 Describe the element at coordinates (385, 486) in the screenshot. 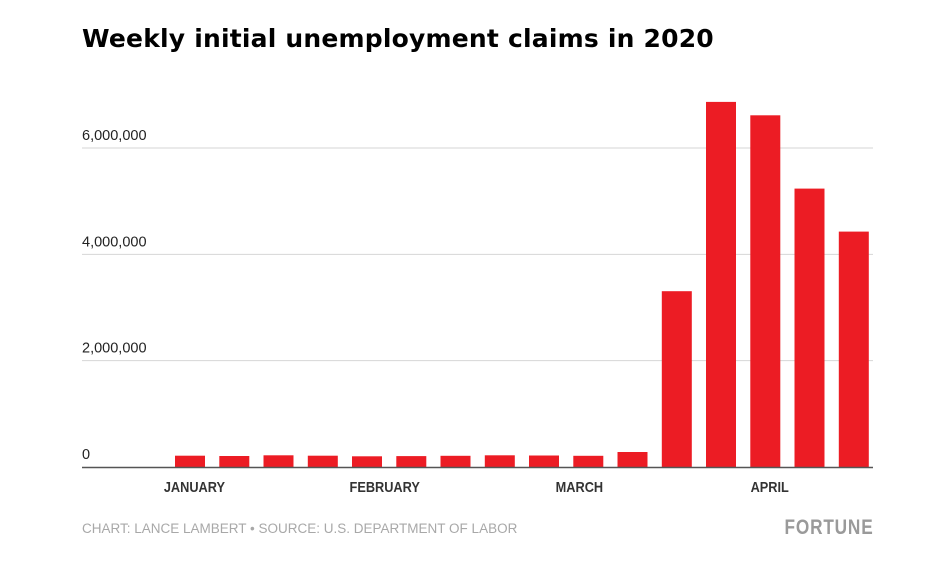

I see `x-tick-label-february: FEBRUARY` at that location.